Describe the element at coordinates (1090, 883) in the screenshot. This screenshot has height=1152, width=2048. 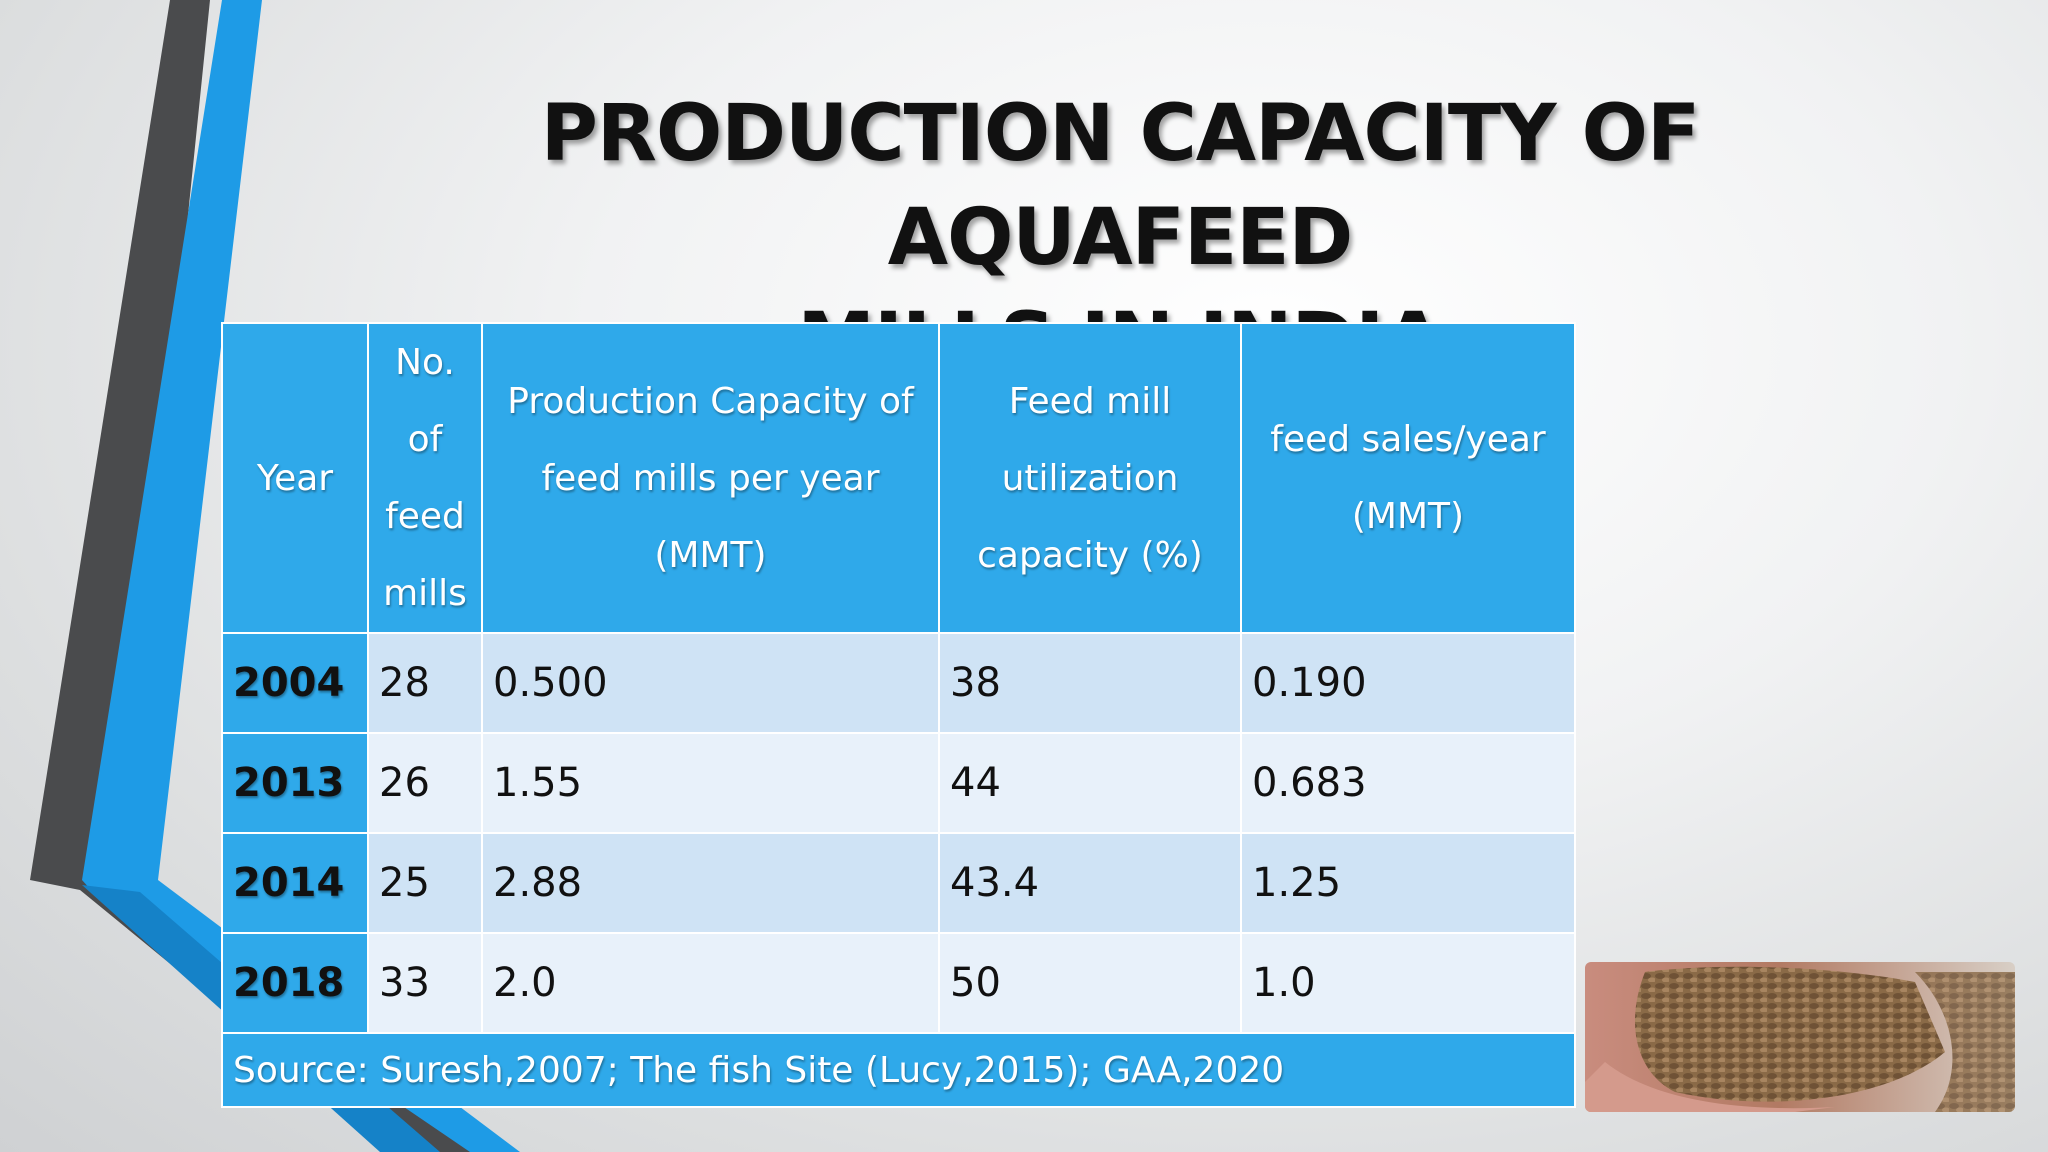
I see `cell-utilization: 43.4` at that location.